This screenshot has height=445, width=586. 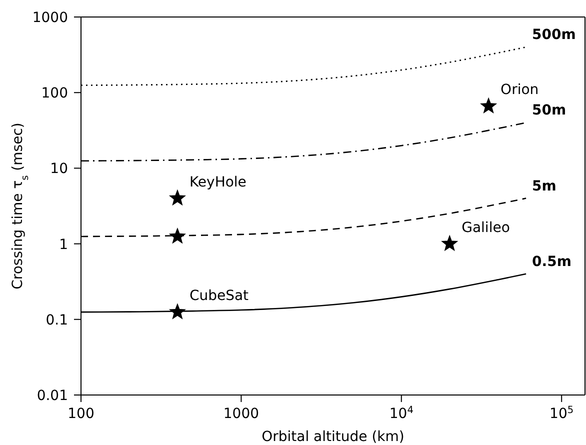 I want to click on y-tick-label: 100, so click(x=54, y=94).